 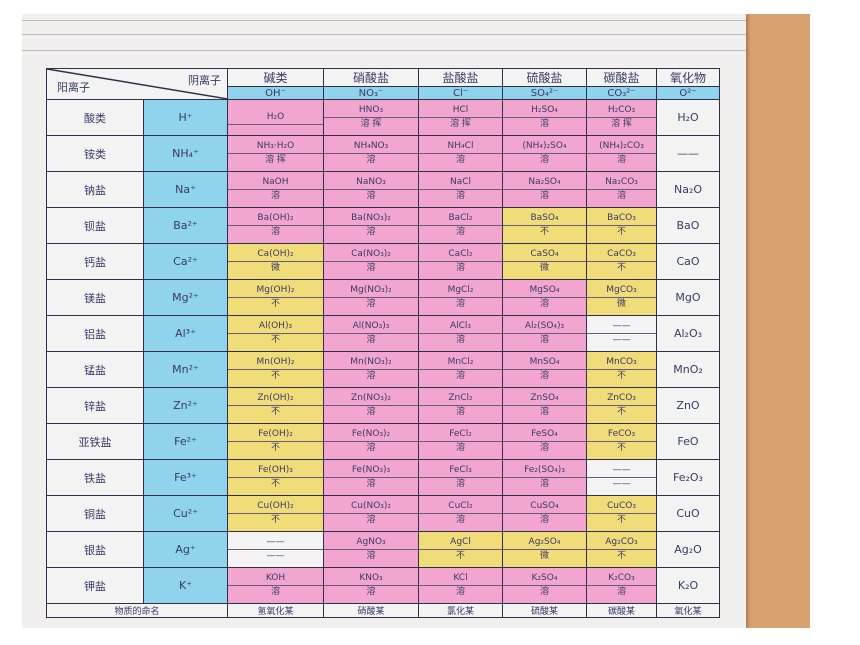 I want to click on cation-symbol: Ca²⁺, so click(x=185, y=261).